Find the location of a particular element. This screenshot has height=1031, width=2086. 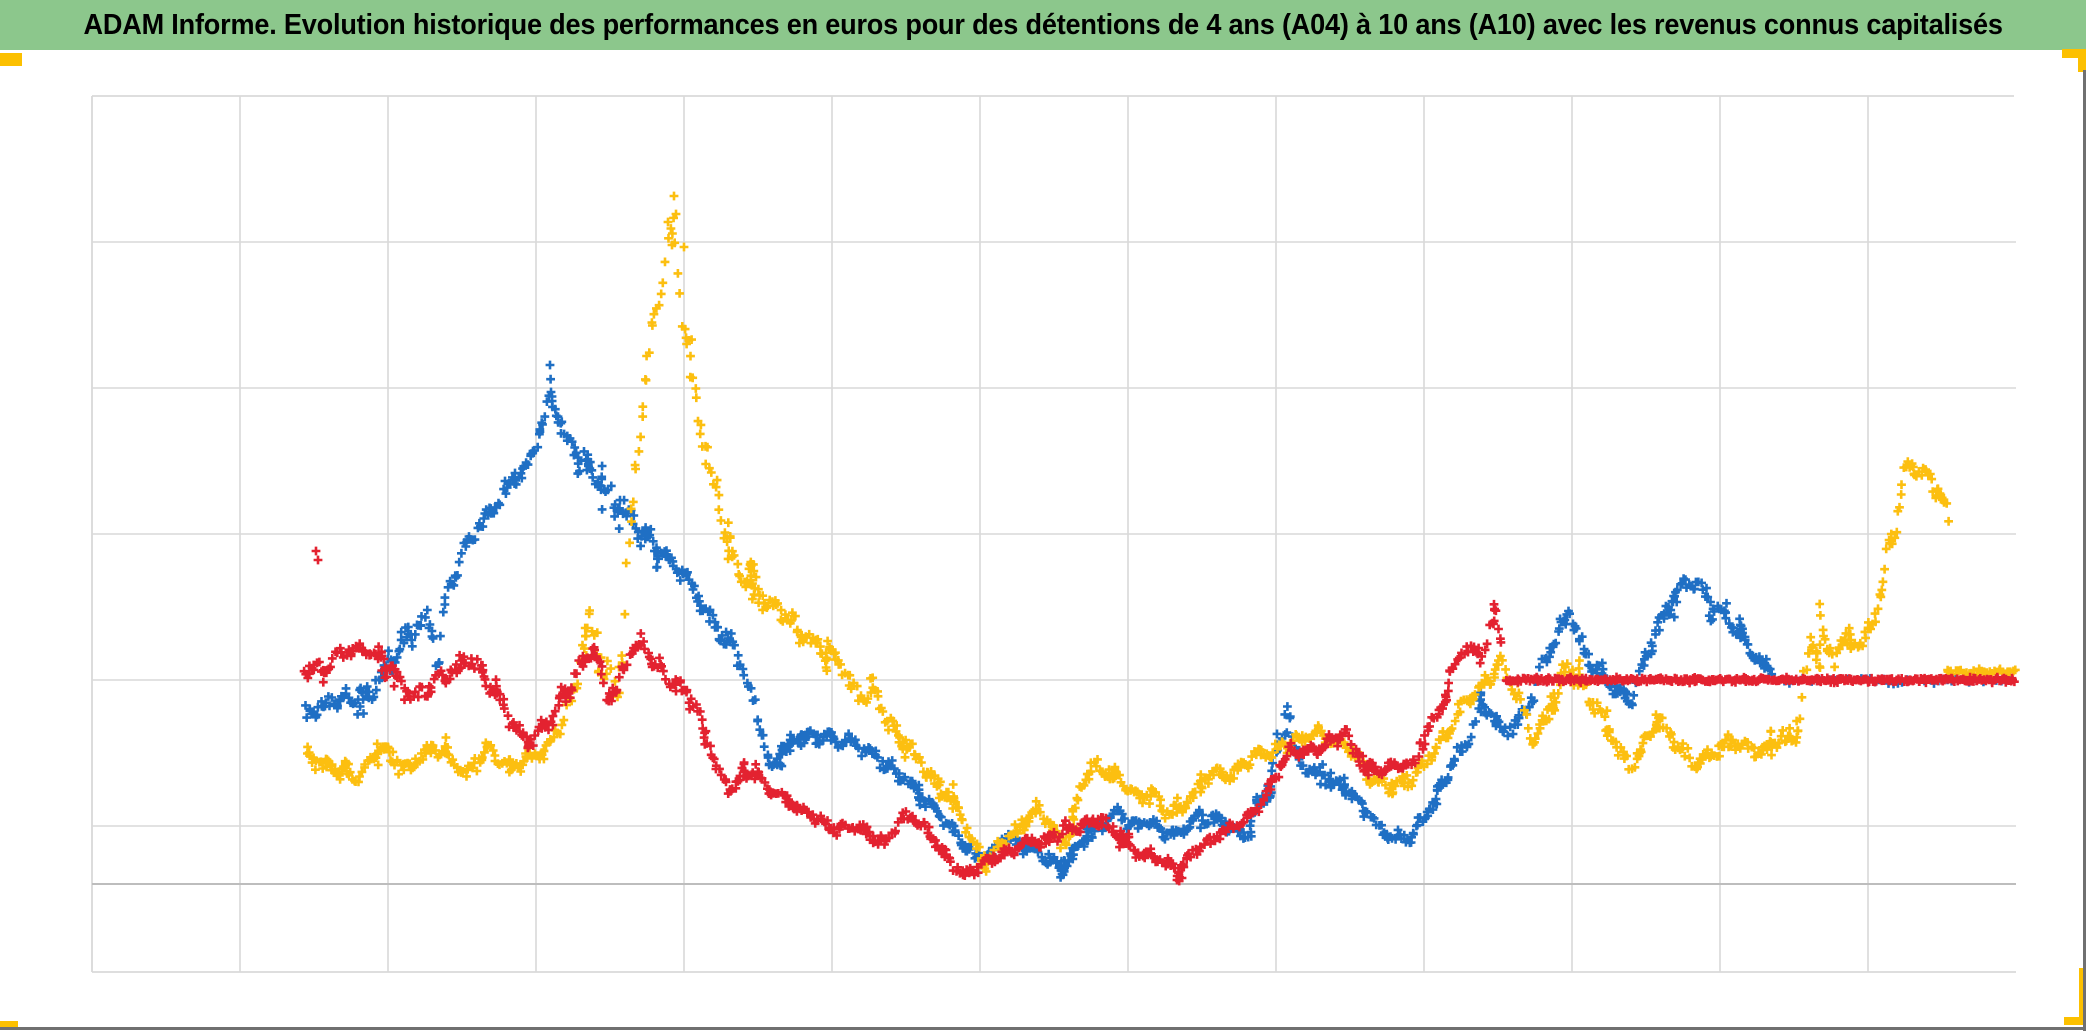

crop-marker-top-right-h is located at coordinates (2074, 53).